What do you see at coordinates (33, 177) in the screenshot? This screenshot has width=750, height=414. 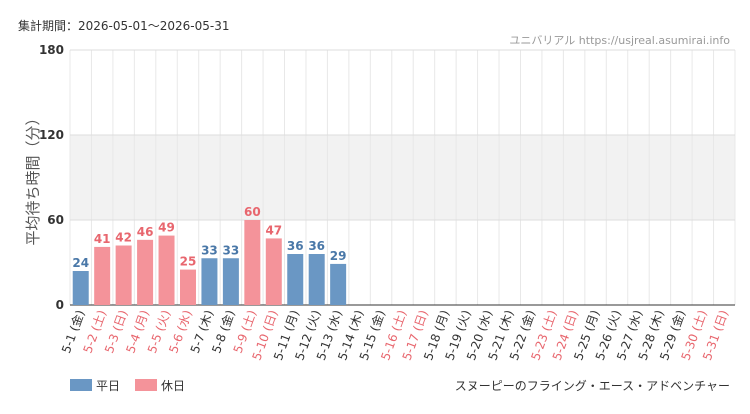 I see `y-axis-label: 平均待ち時間（分）` at bounding box center [33, 177].